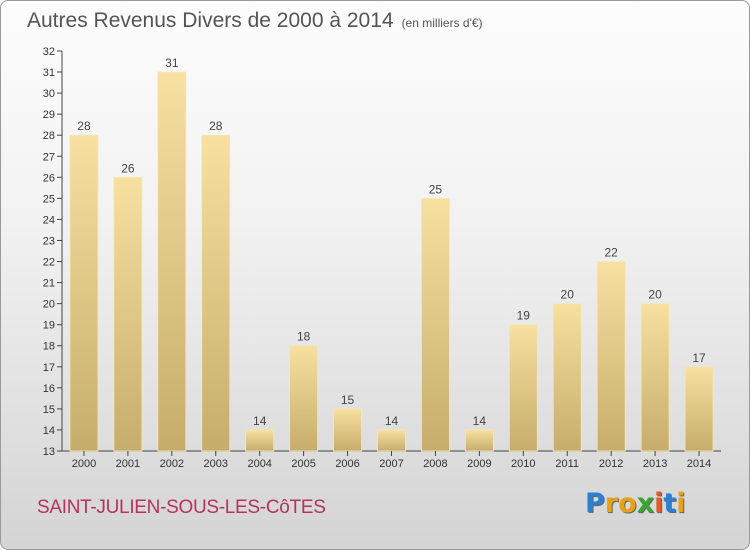 The image size is (750, 550). I want to click on y-tick-label: 14, so click(49, 431).